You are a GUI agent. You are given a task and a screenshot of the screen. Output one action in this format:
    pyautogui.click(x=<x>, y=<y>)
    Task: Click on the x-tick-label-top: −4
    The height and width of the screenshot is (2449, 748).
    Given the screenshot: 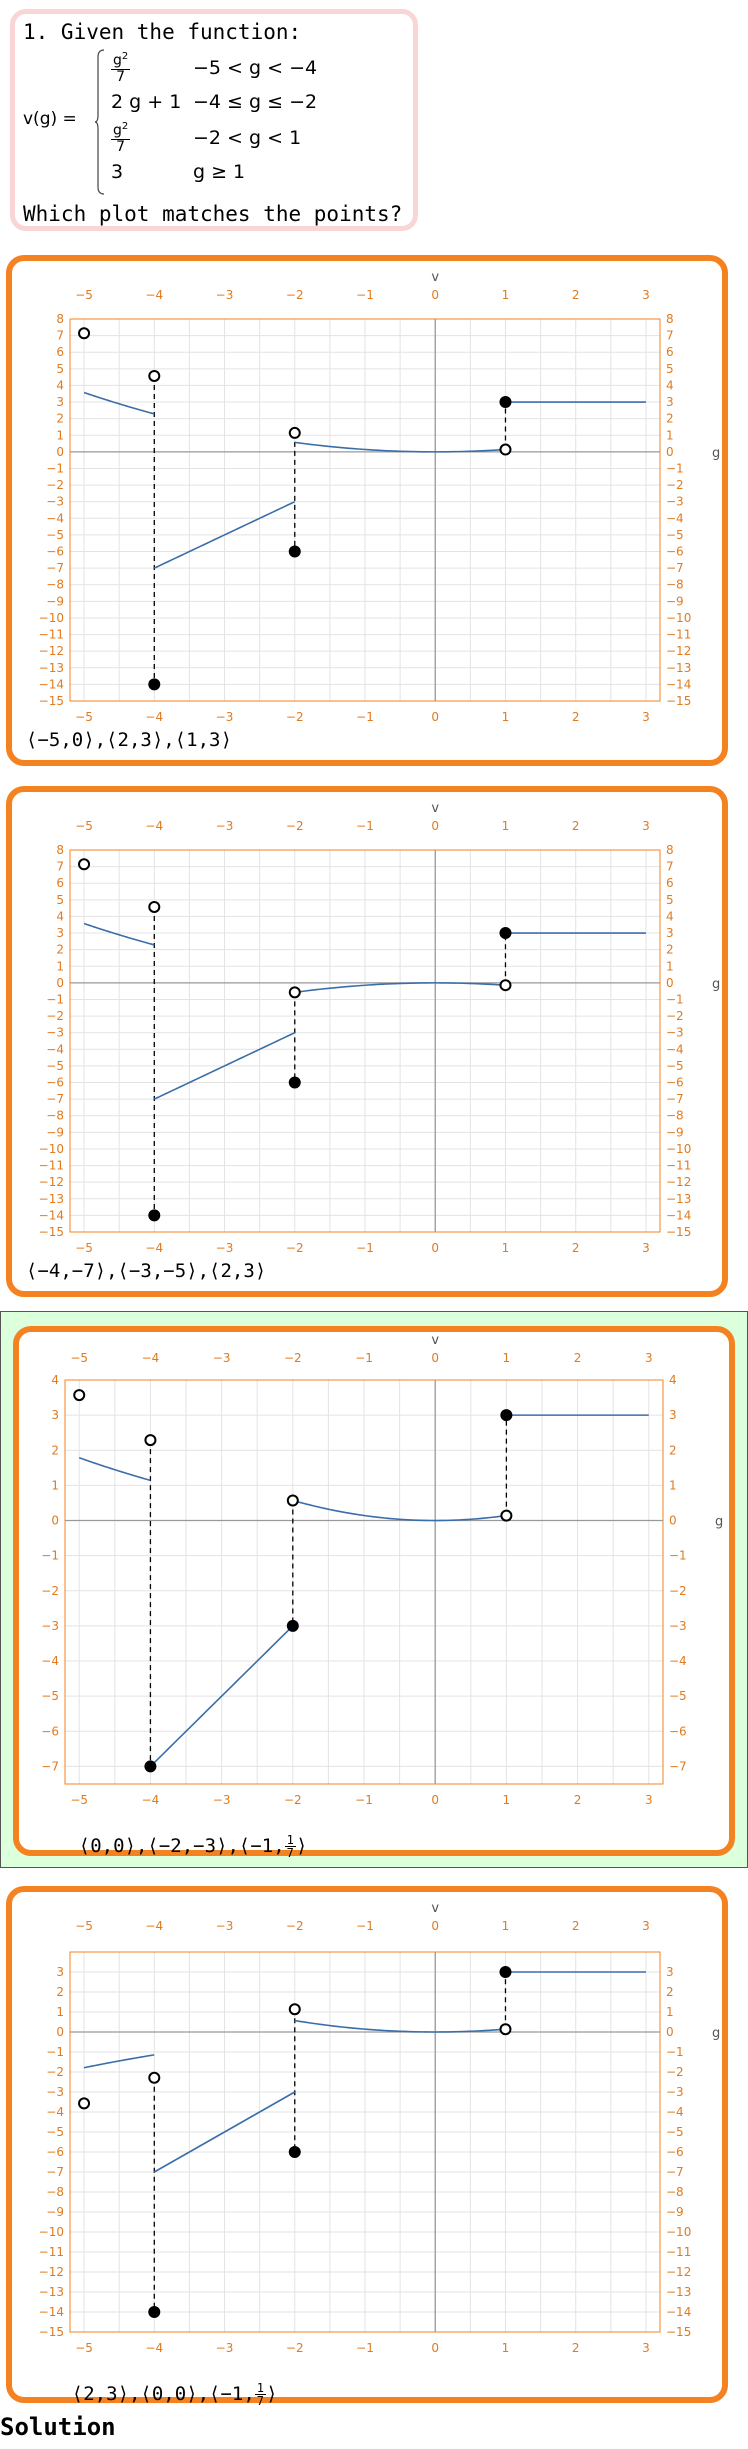 What is the action you would take?
    pyautogui.click(x=154, y=826)
    